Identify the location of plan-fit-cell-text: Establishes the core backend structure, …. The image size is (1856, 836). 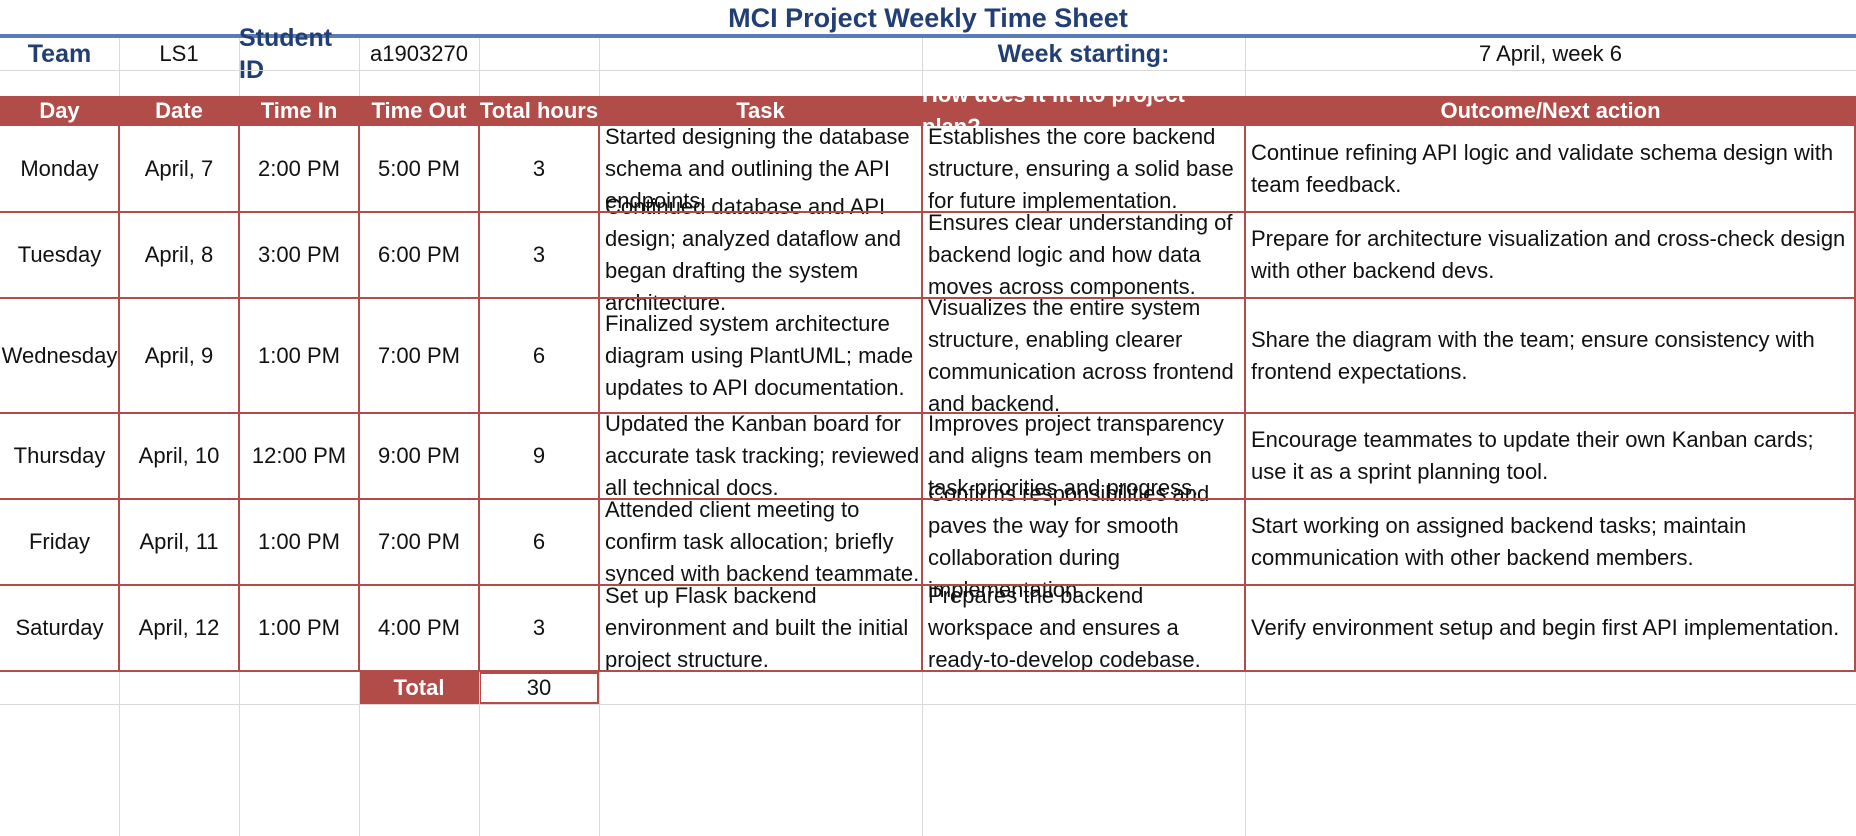
(1081, 168).